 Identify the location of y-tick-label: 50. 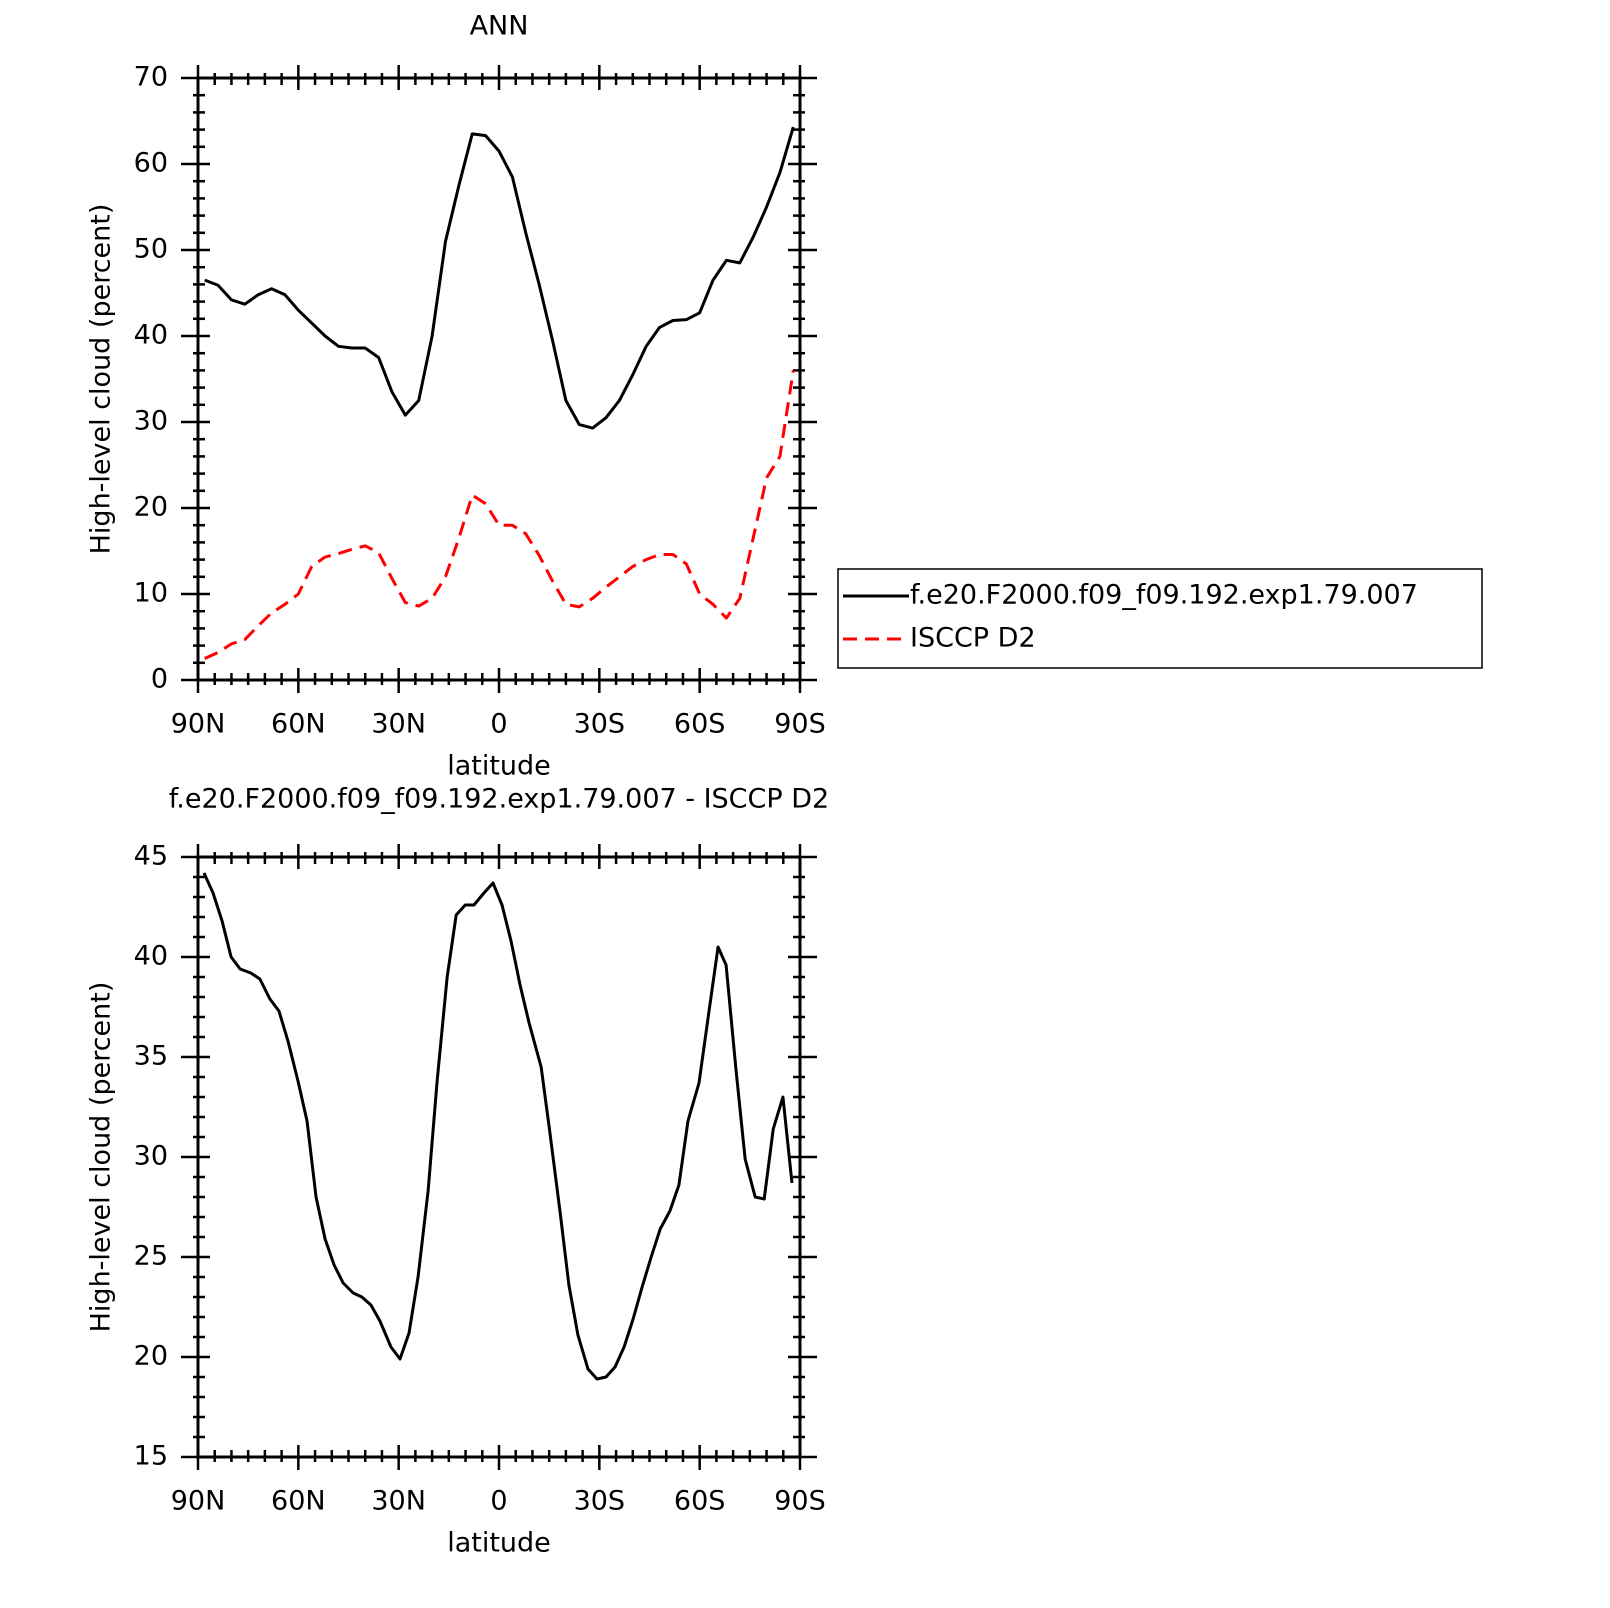
(151, 249).